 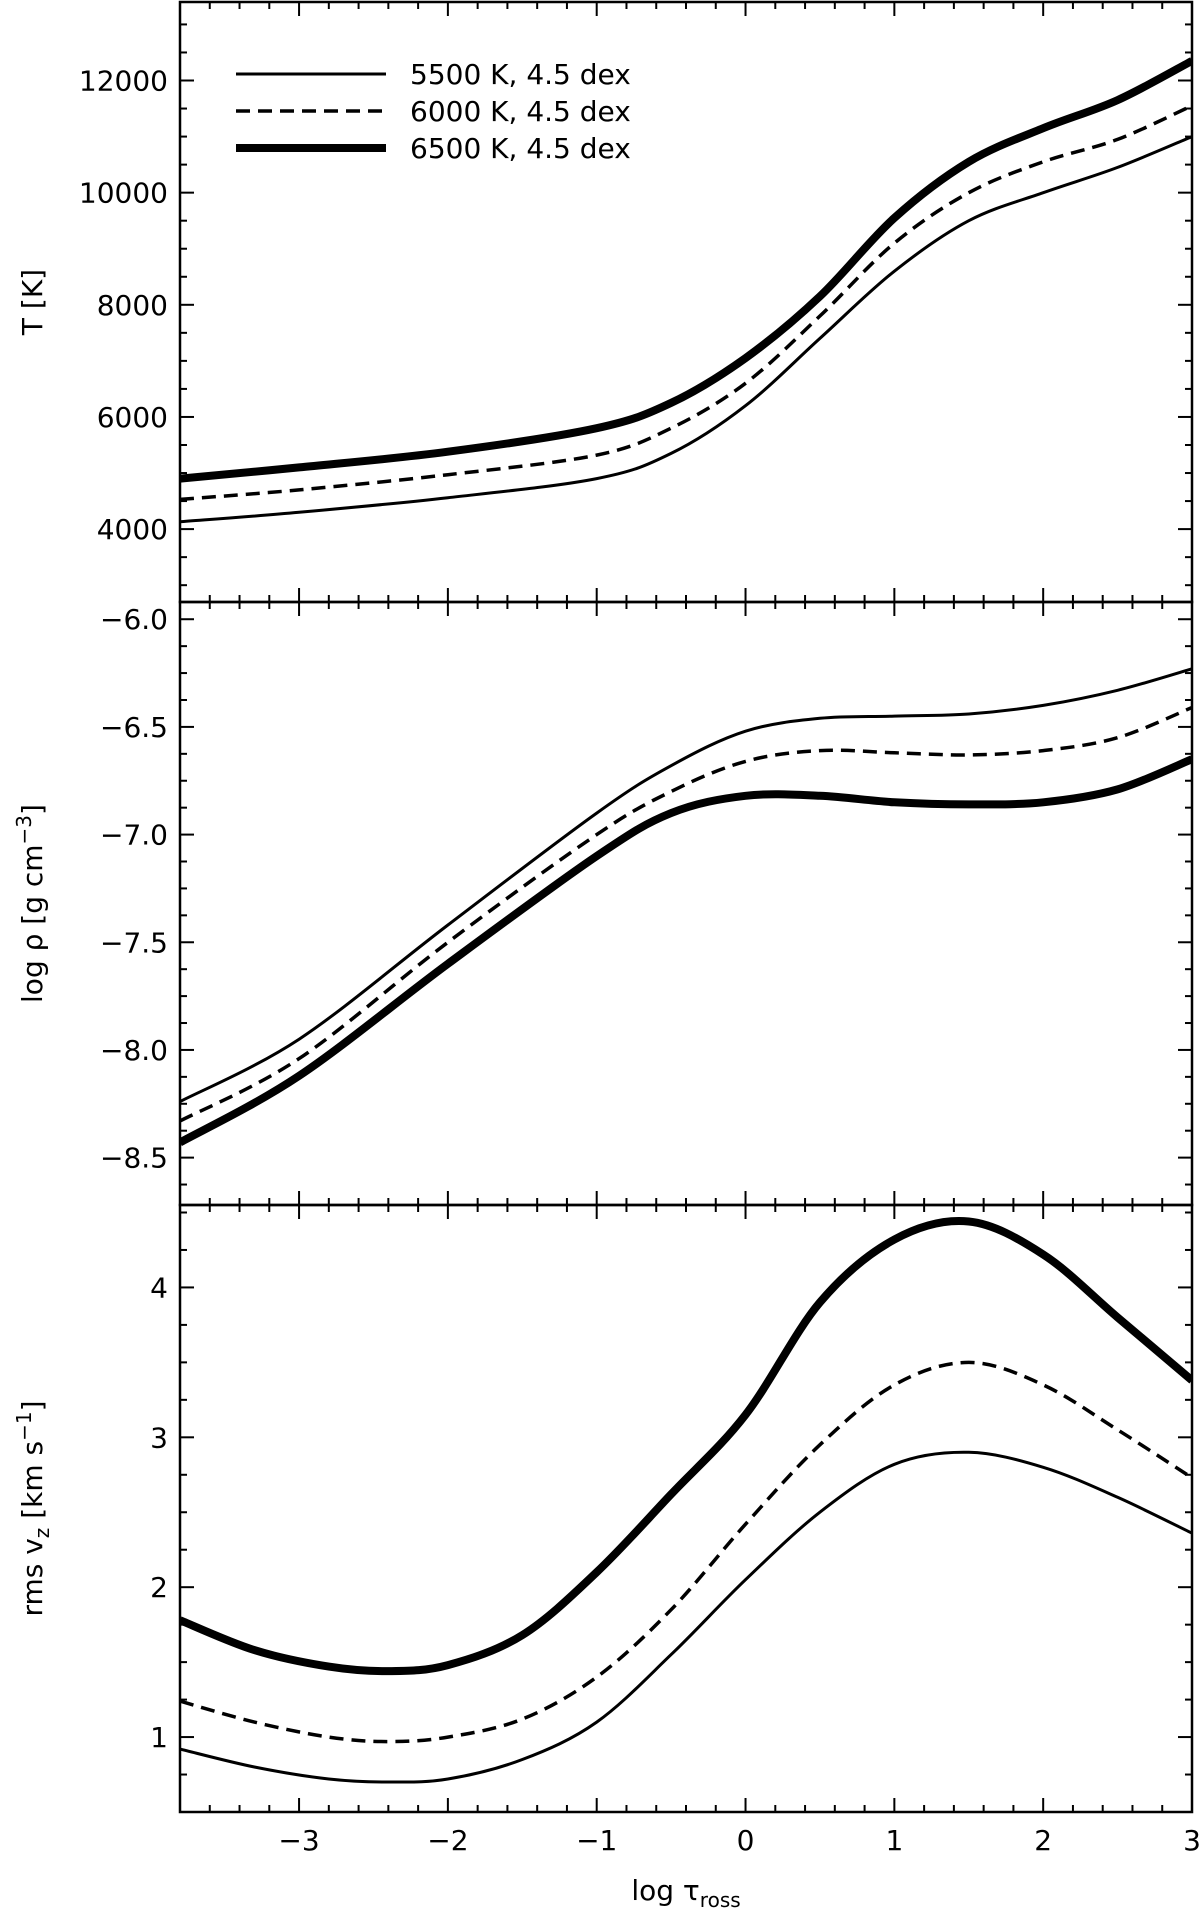 What do you see at coordinates (33, 1508) in the screenshot?
I see `y-axis-label: rms vz [km s−1]` at bounding box center [33, 1508].